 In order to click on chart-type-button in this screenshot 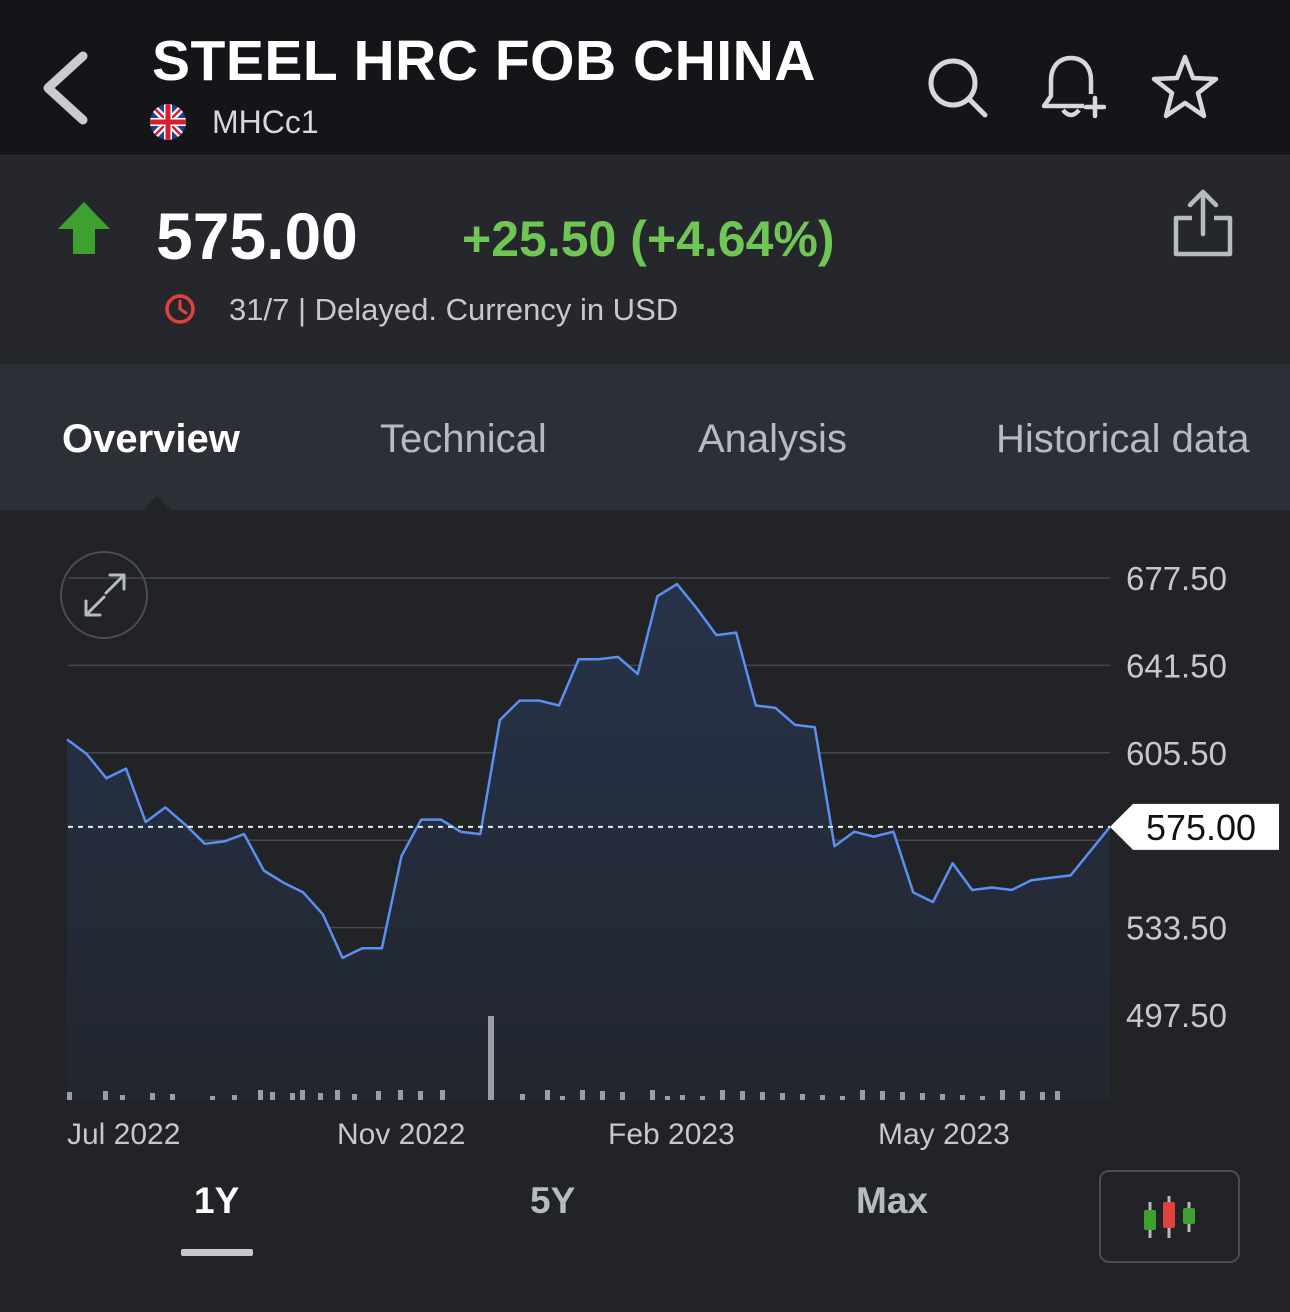, I will do `click(1169, 1216)`.